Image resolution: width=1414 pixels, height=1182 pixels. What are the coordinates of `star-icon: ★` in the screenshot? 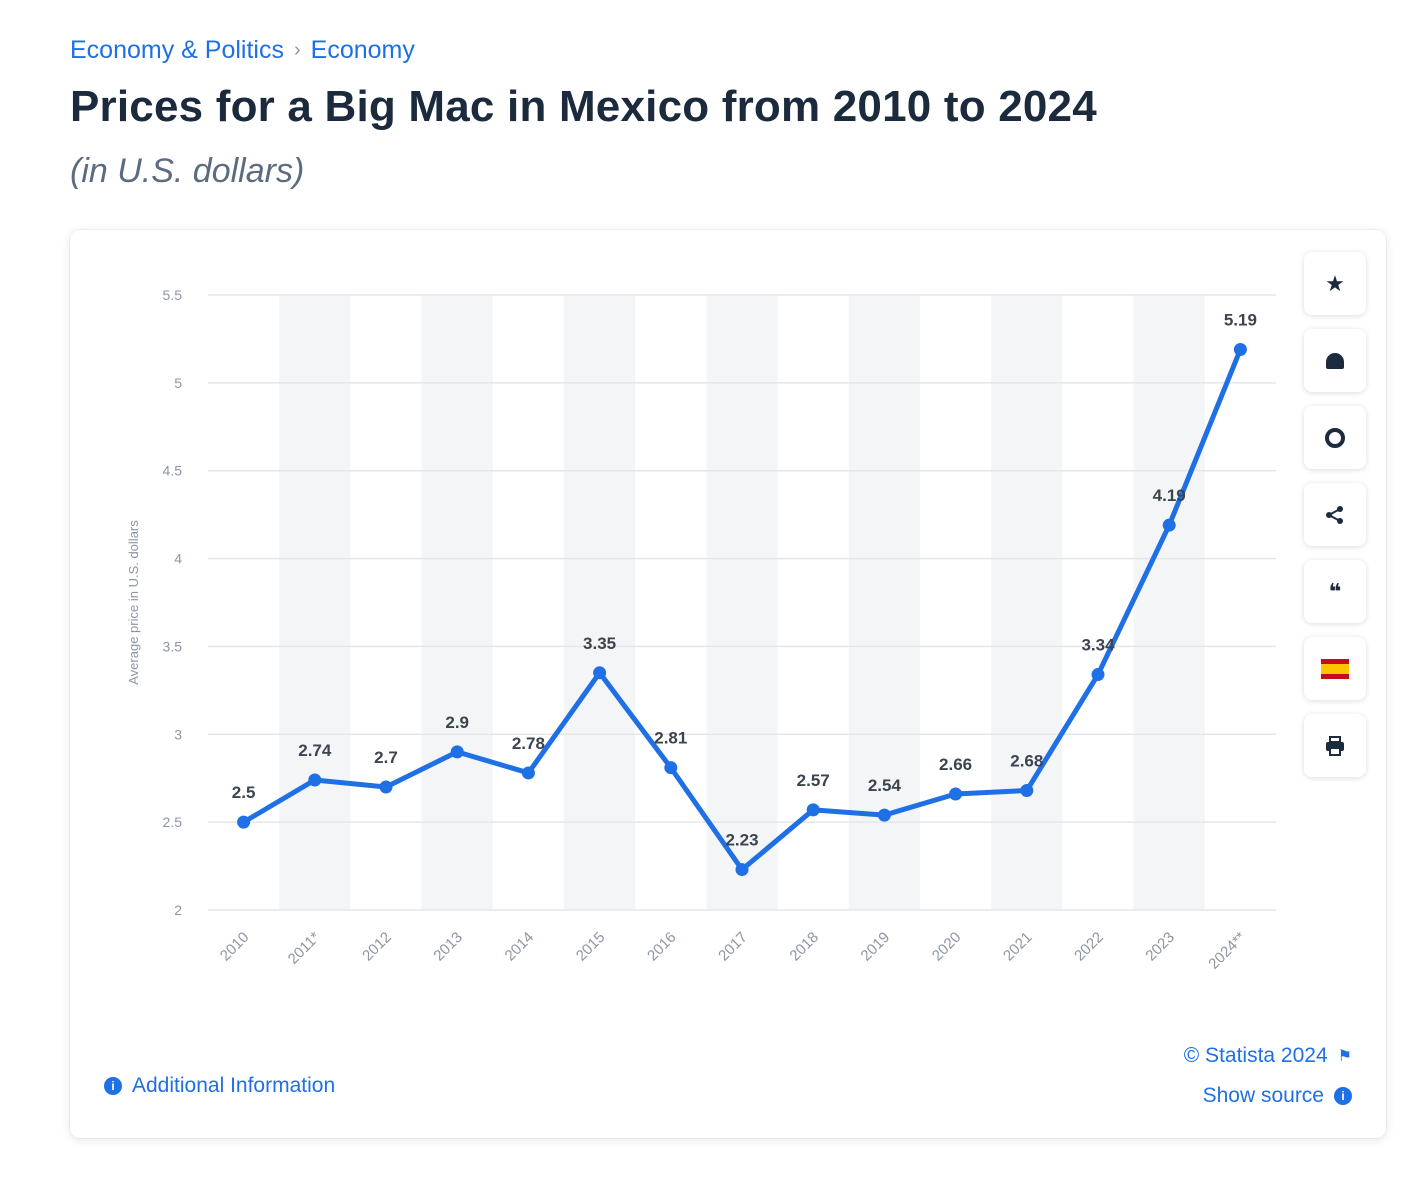 It's located at (1335, 283).